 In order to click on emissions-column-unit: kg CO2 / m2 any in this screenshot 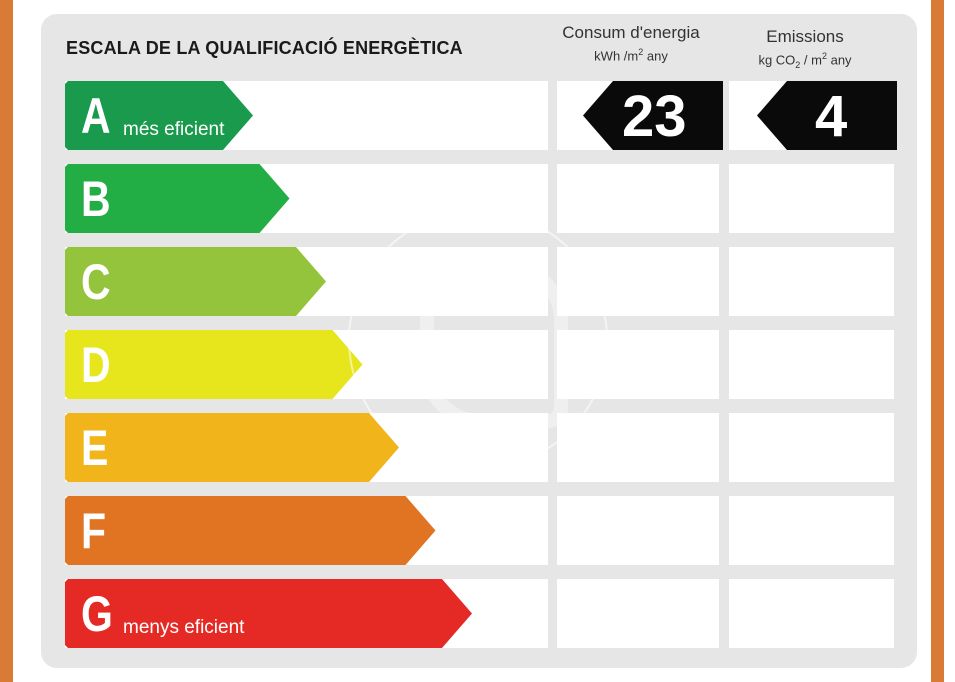, I will do `click(805, 60)`.